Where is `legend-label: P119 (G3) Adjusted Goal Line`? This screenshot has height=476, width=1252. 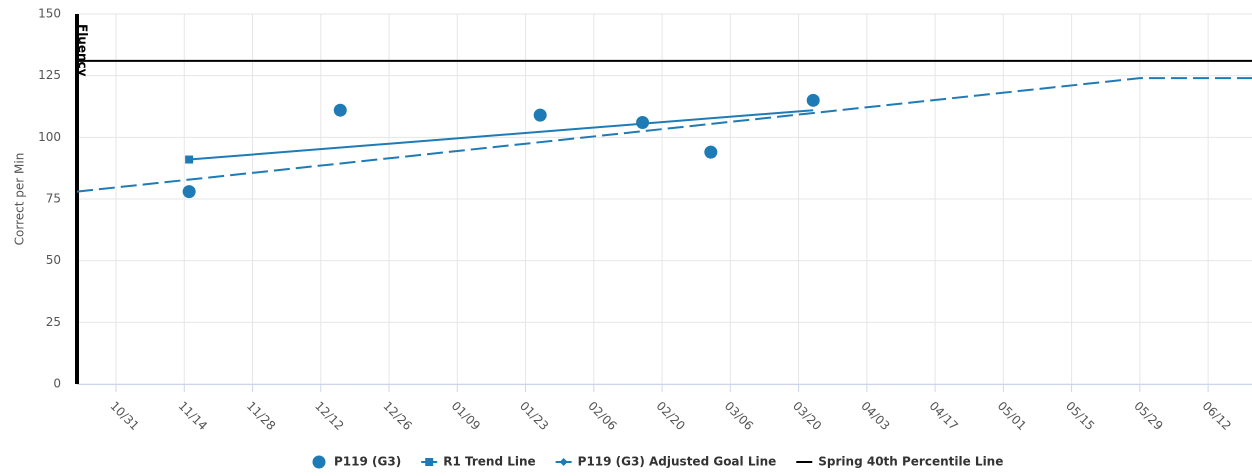 legend-label: P119 (G3) Adjusted Goal Line is located at coordinates (677, 462).